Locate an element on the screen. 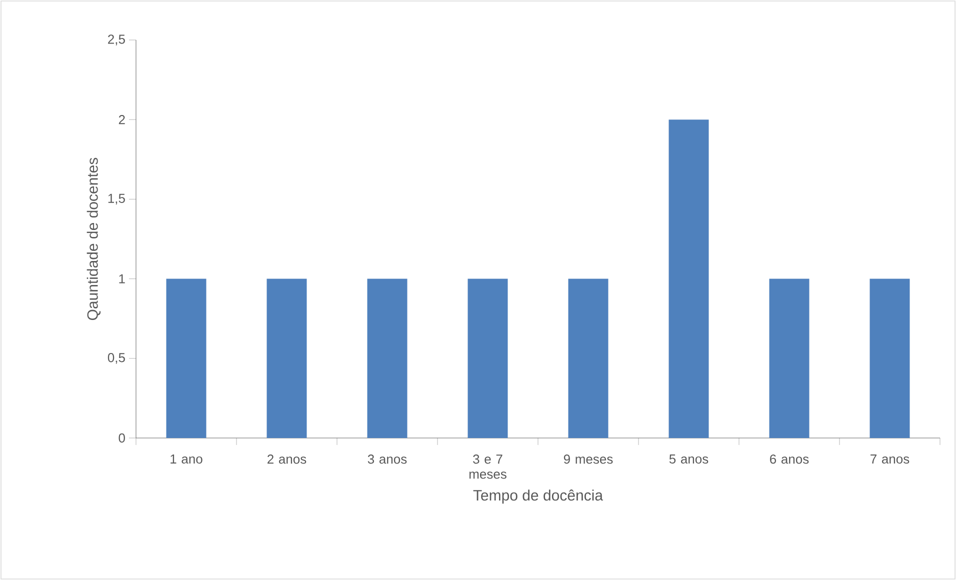 The height and width of the screenshot is (580, 956). y-axis-title: Qauntidade de docentes is located at coordinates (93, 239).